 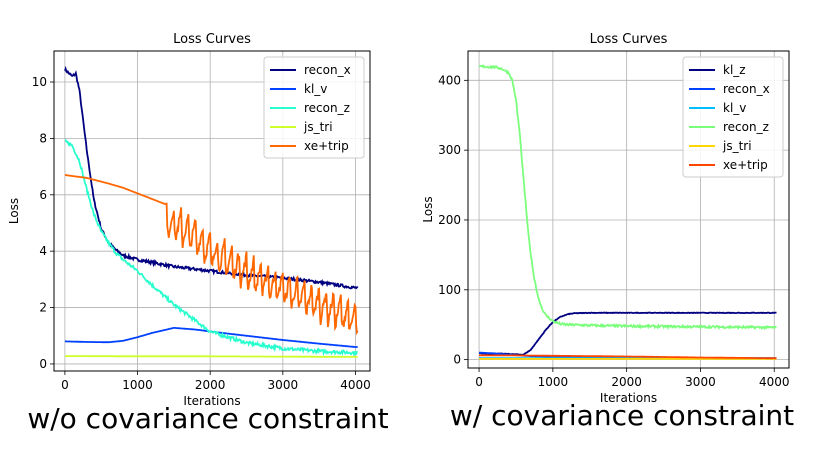 What do you see at coordinates (449, 80) in the screenshot?
I see `y-tick-label: 400` at bounding box center [449, 80].